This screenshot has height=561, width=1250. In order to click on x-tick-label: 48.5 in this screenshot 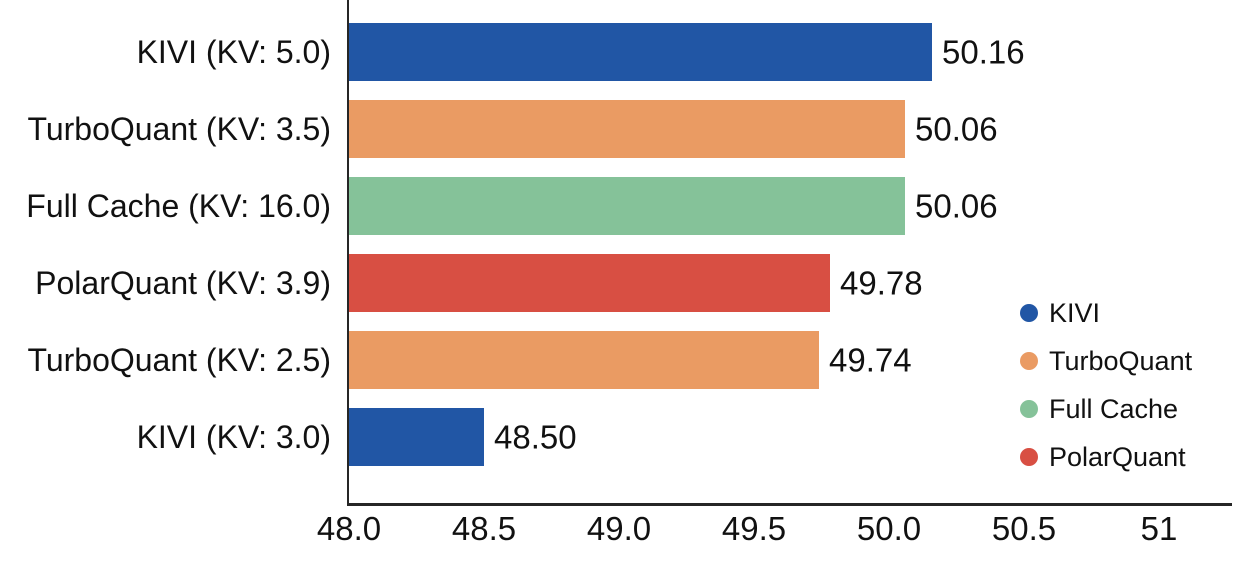, I will do `click(484, 528)`.